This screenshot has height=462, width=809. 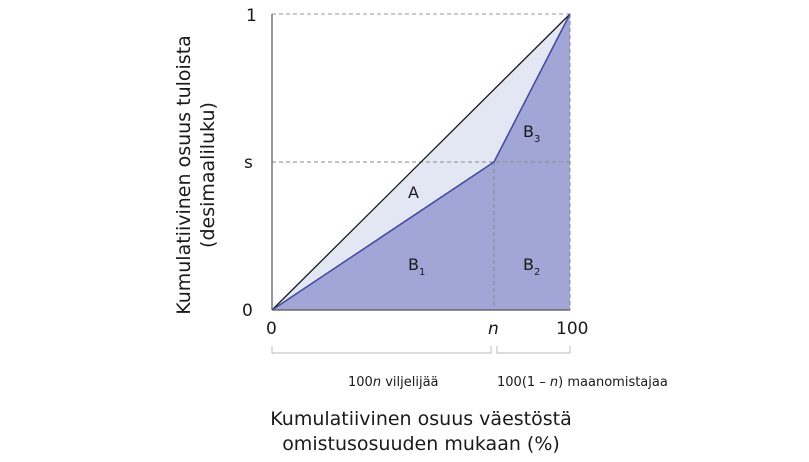 I want to click on region-label-b3: B3, so click(x=531, y=133).